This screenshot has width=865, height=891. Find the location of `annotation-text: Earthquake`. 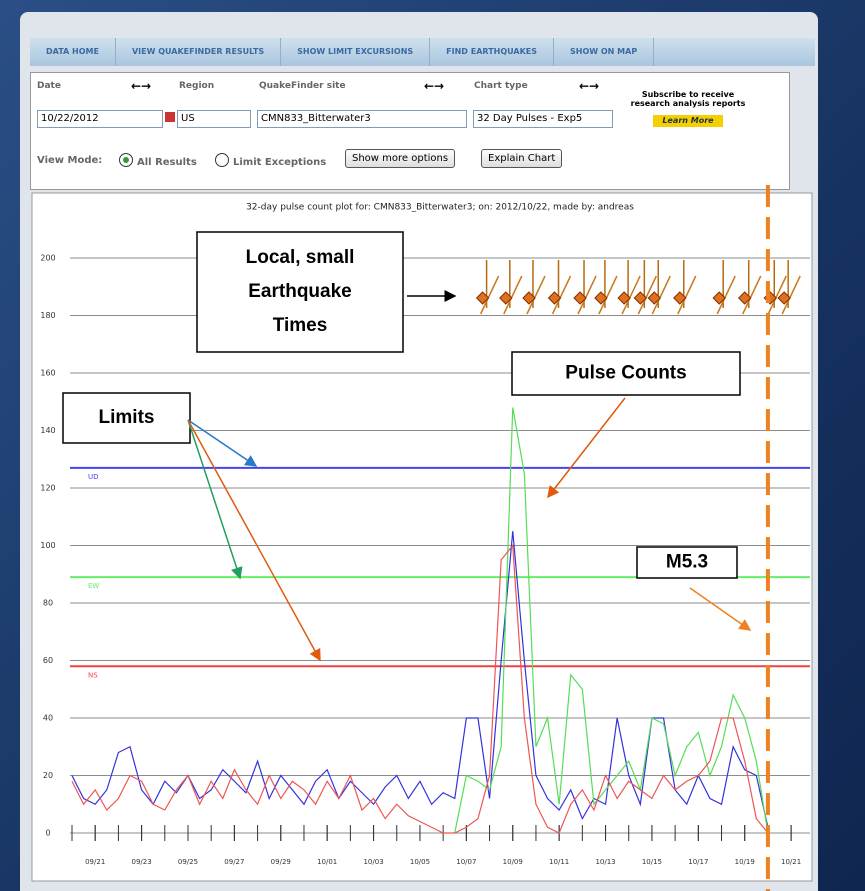

annotation-text: Earthquake is located at coordinates (299, 291).